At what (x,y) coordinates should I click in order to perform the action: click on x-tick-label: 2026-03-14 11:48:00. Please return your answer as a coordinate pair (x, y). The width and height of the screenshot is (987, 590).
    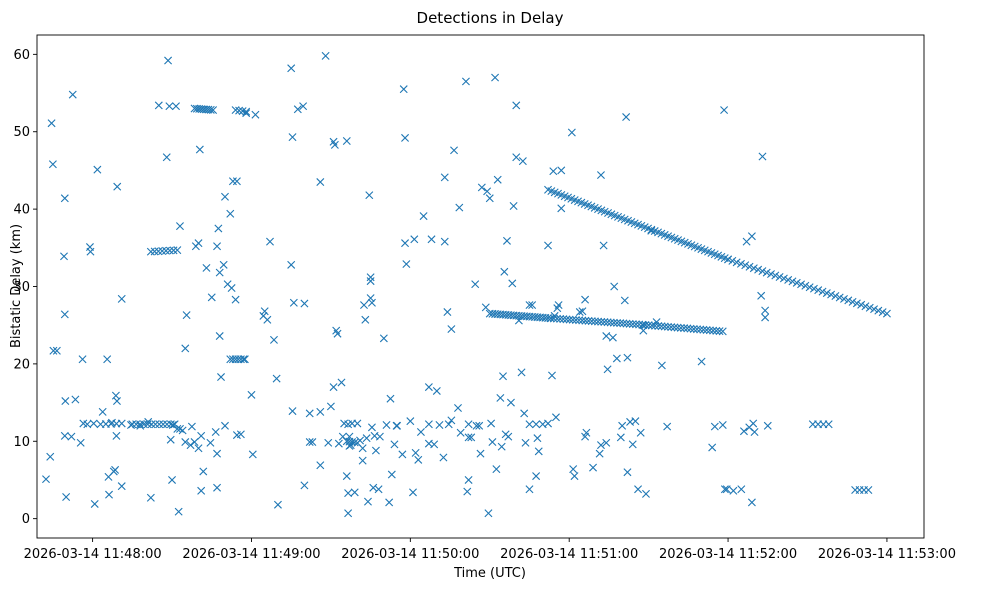
    Looking at the image, I should click on (93, 554).